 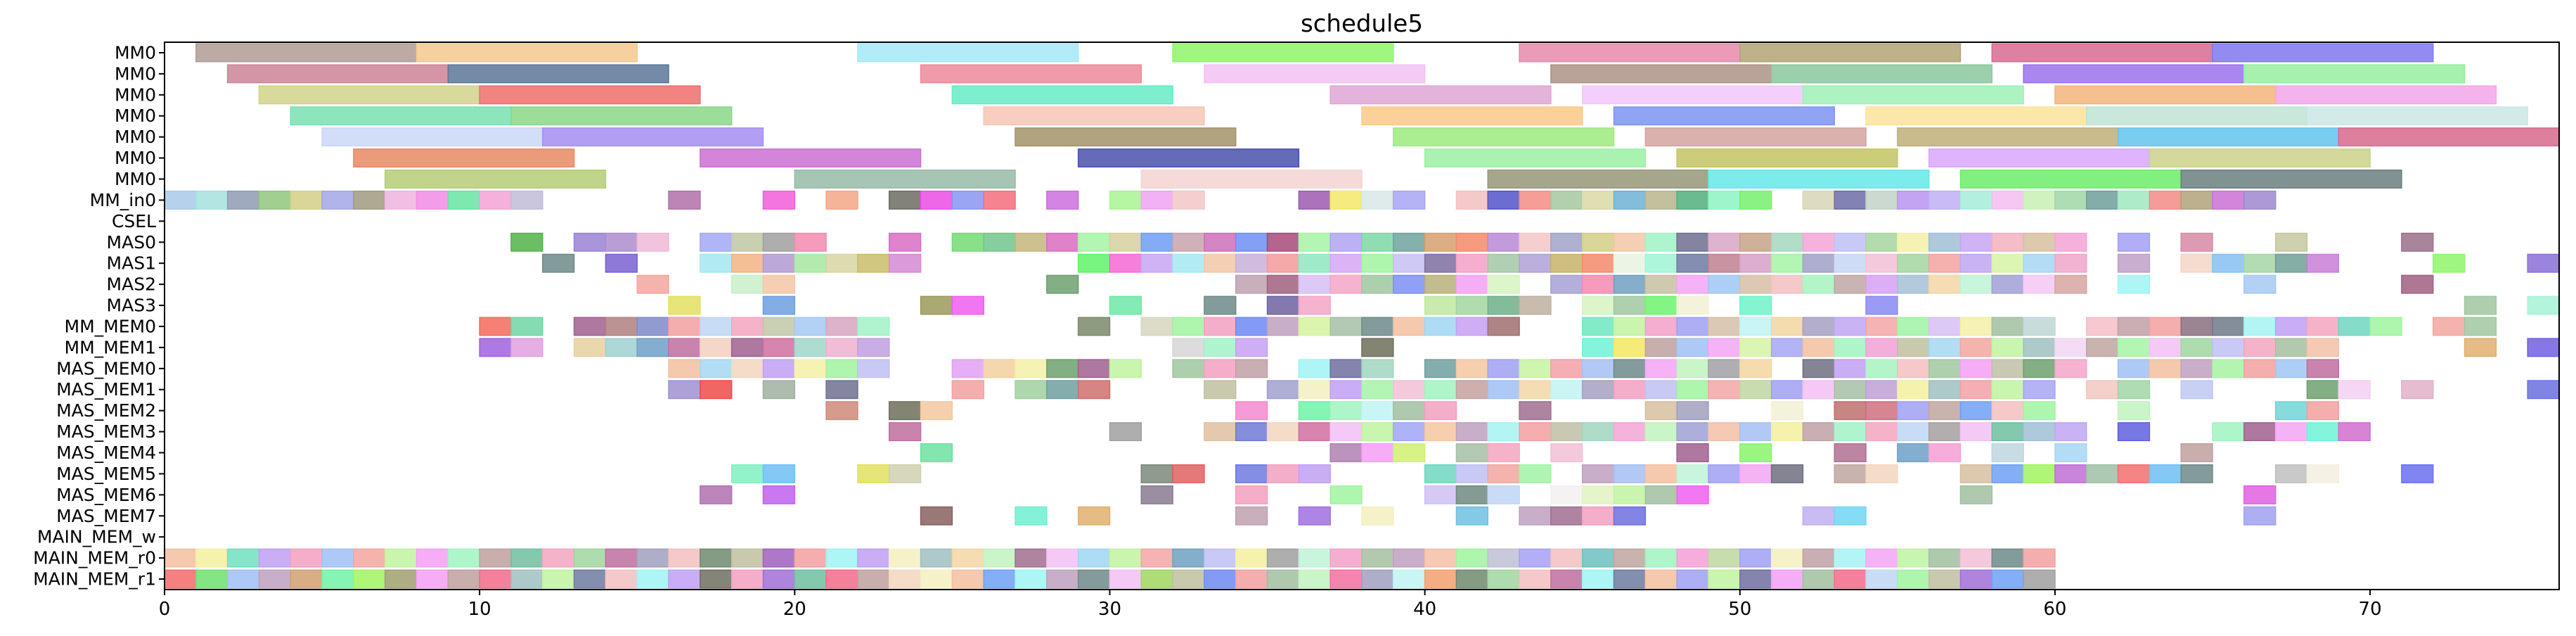 I want to click on y-tick-label-25: MAIN_MEM_r1, so click(x=94, y=579).